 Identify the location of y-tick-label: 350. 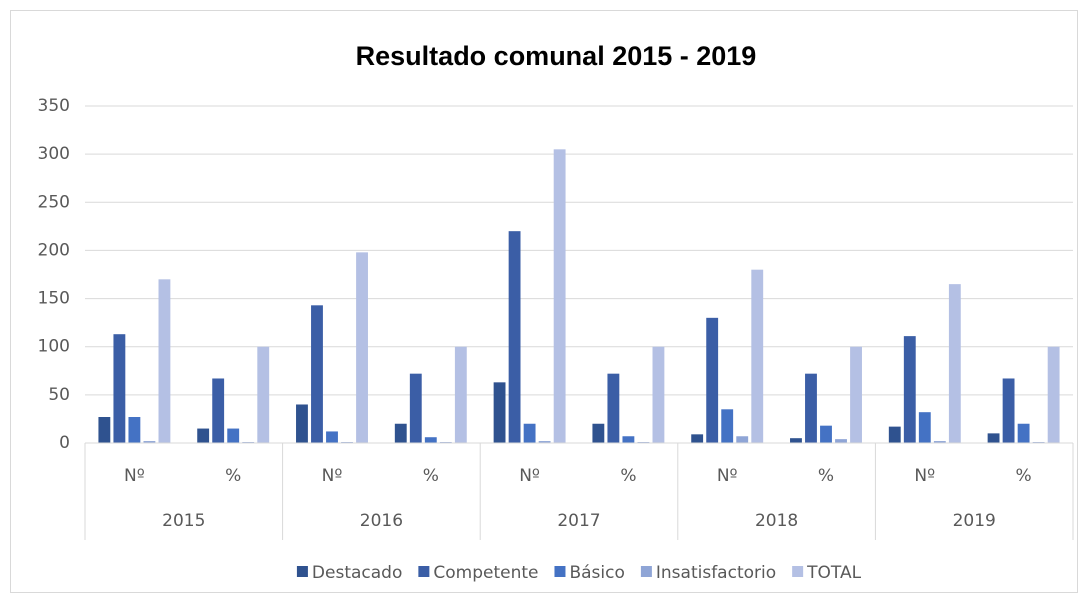
(54, 106).